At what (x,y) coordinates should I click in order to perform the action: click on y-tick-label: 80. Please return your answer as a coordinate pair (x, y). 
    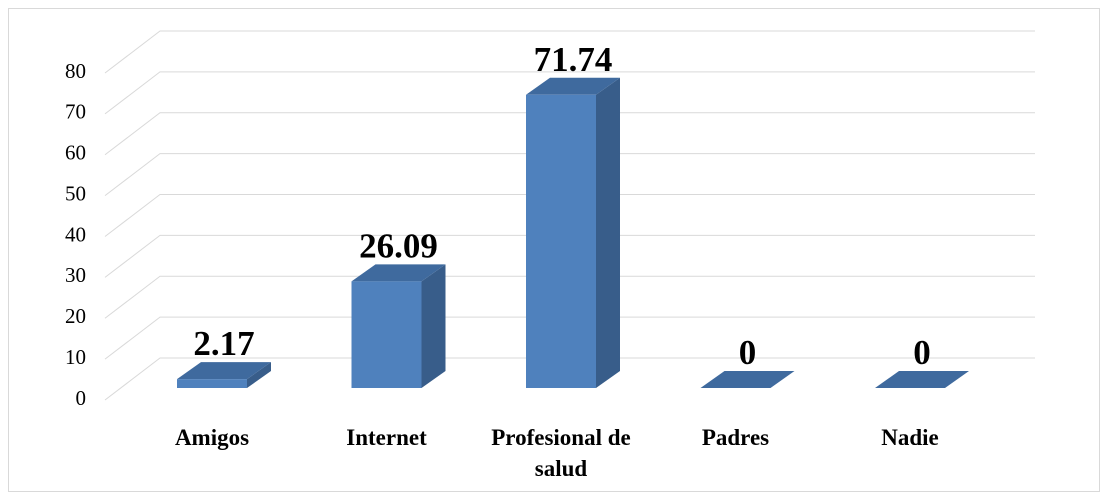
    Looking at the image, I should click on (75, 71).